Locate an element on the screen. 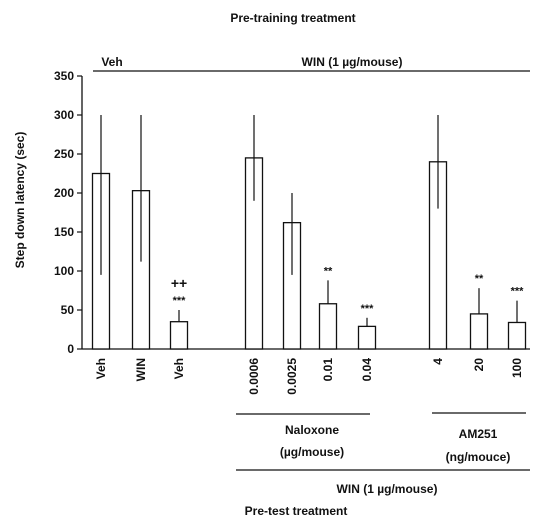 The width and height of the screenshot is (536, 522). x-tick-label: 100 is located at coordinates (517, 368).